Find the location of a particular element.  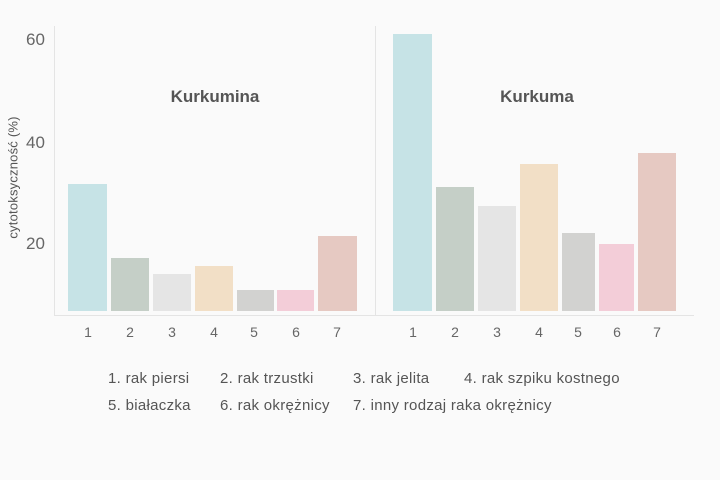

left-y-axis-line is located at coordinates (54, 171).